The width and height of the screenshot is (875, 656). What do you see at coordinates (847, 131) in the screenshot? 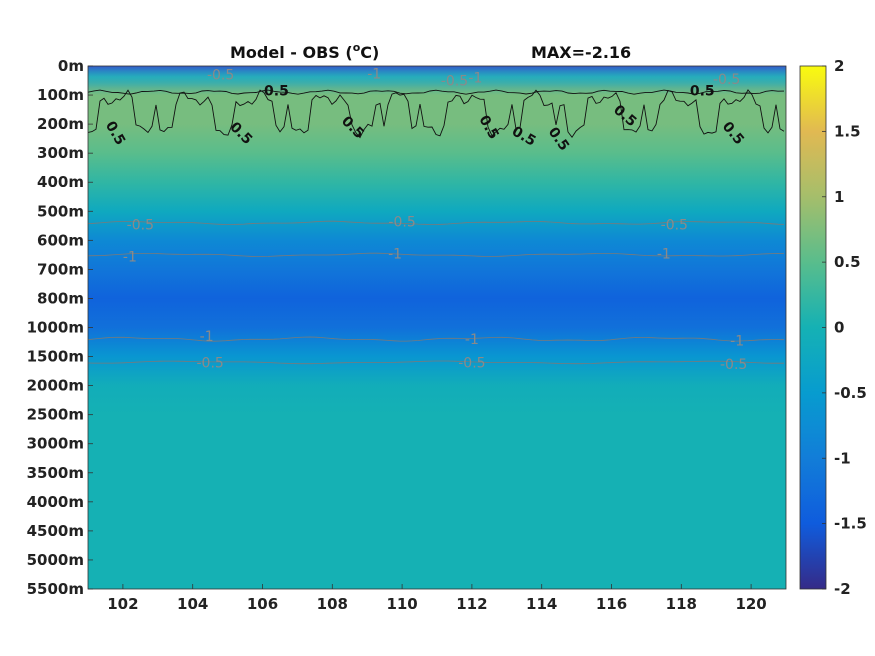
I see `colorbar-tick-label: 1.5` at bounding box center [847, 131].